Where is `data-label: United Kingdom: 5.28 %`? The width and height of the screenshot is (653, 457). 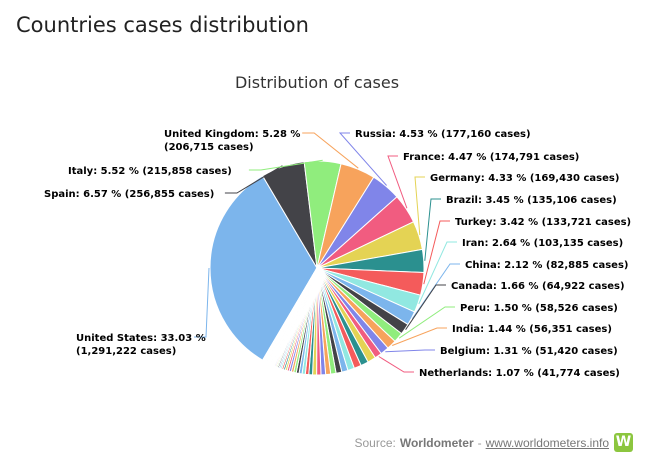 data-label: United Kingdom: 5.28 % is located at coordinates (232, 134).